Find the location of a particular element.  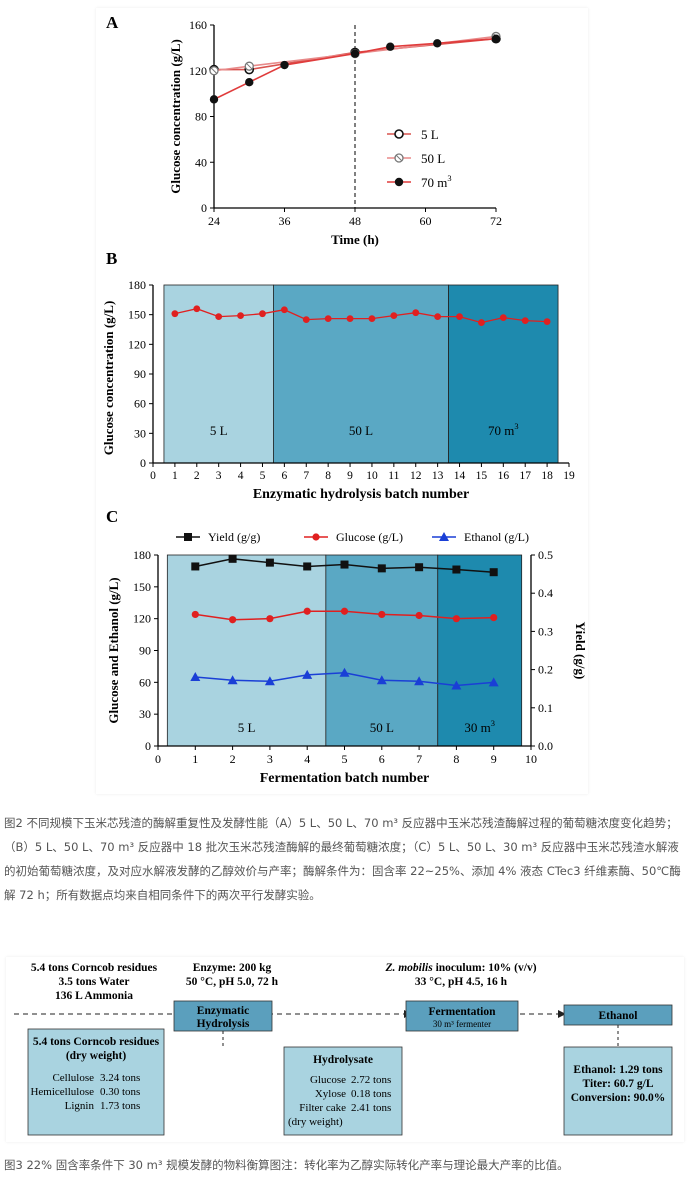

panel-b-label: B is located at coordinates (111, 258).